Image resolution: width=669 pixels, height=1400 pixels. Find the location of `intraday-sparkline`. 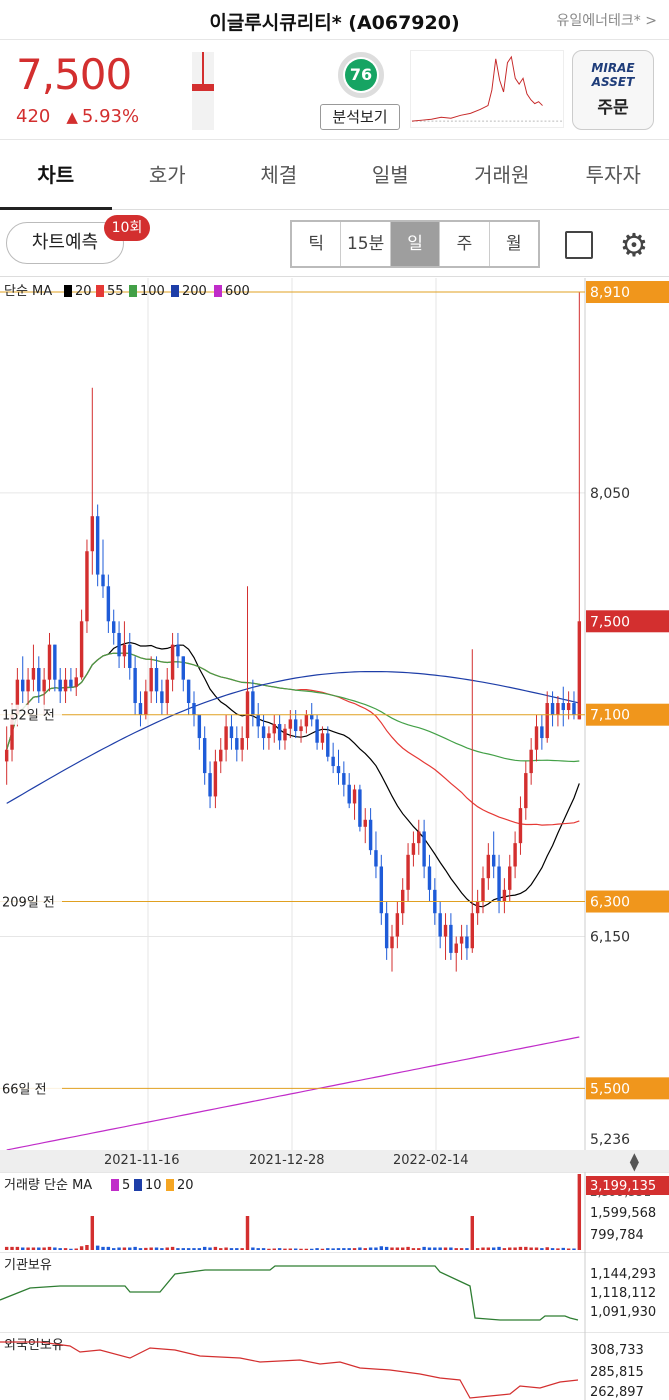

intraday-sparkline is located at coordinates (487, 89).